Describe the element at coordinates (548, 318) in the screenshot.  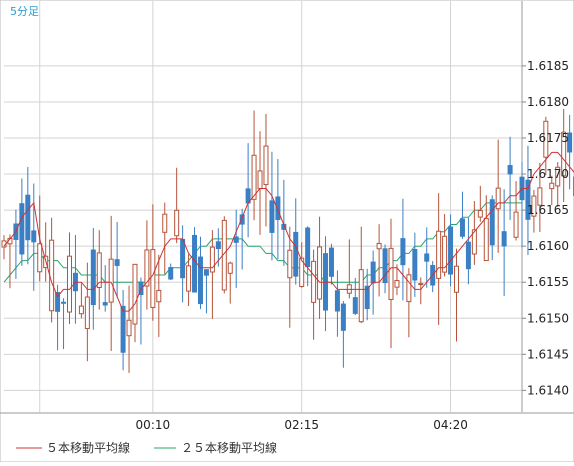
I see `y-tick-label: 1.6150` at that location.